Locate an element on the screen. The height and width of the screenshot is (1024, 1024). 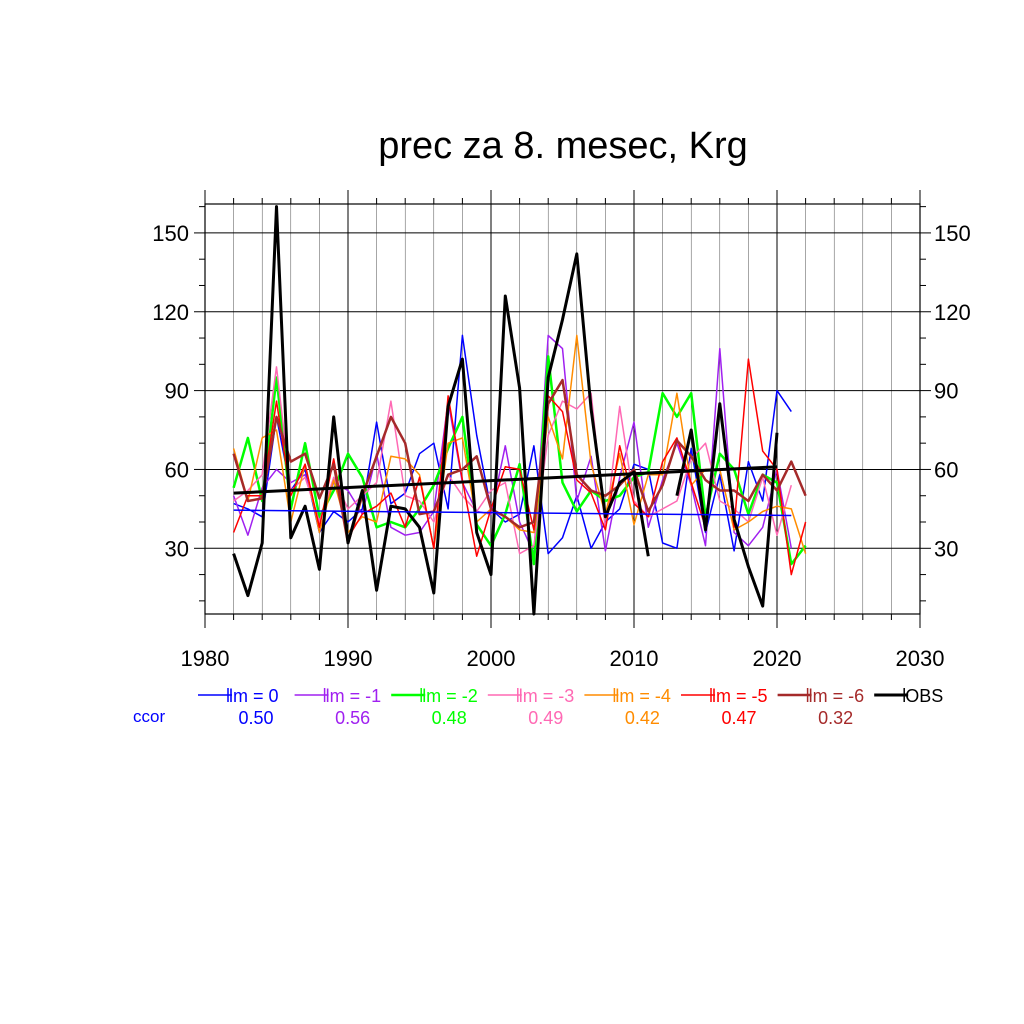
x-tick-label: 2010 is located at coordinates (634, 658).